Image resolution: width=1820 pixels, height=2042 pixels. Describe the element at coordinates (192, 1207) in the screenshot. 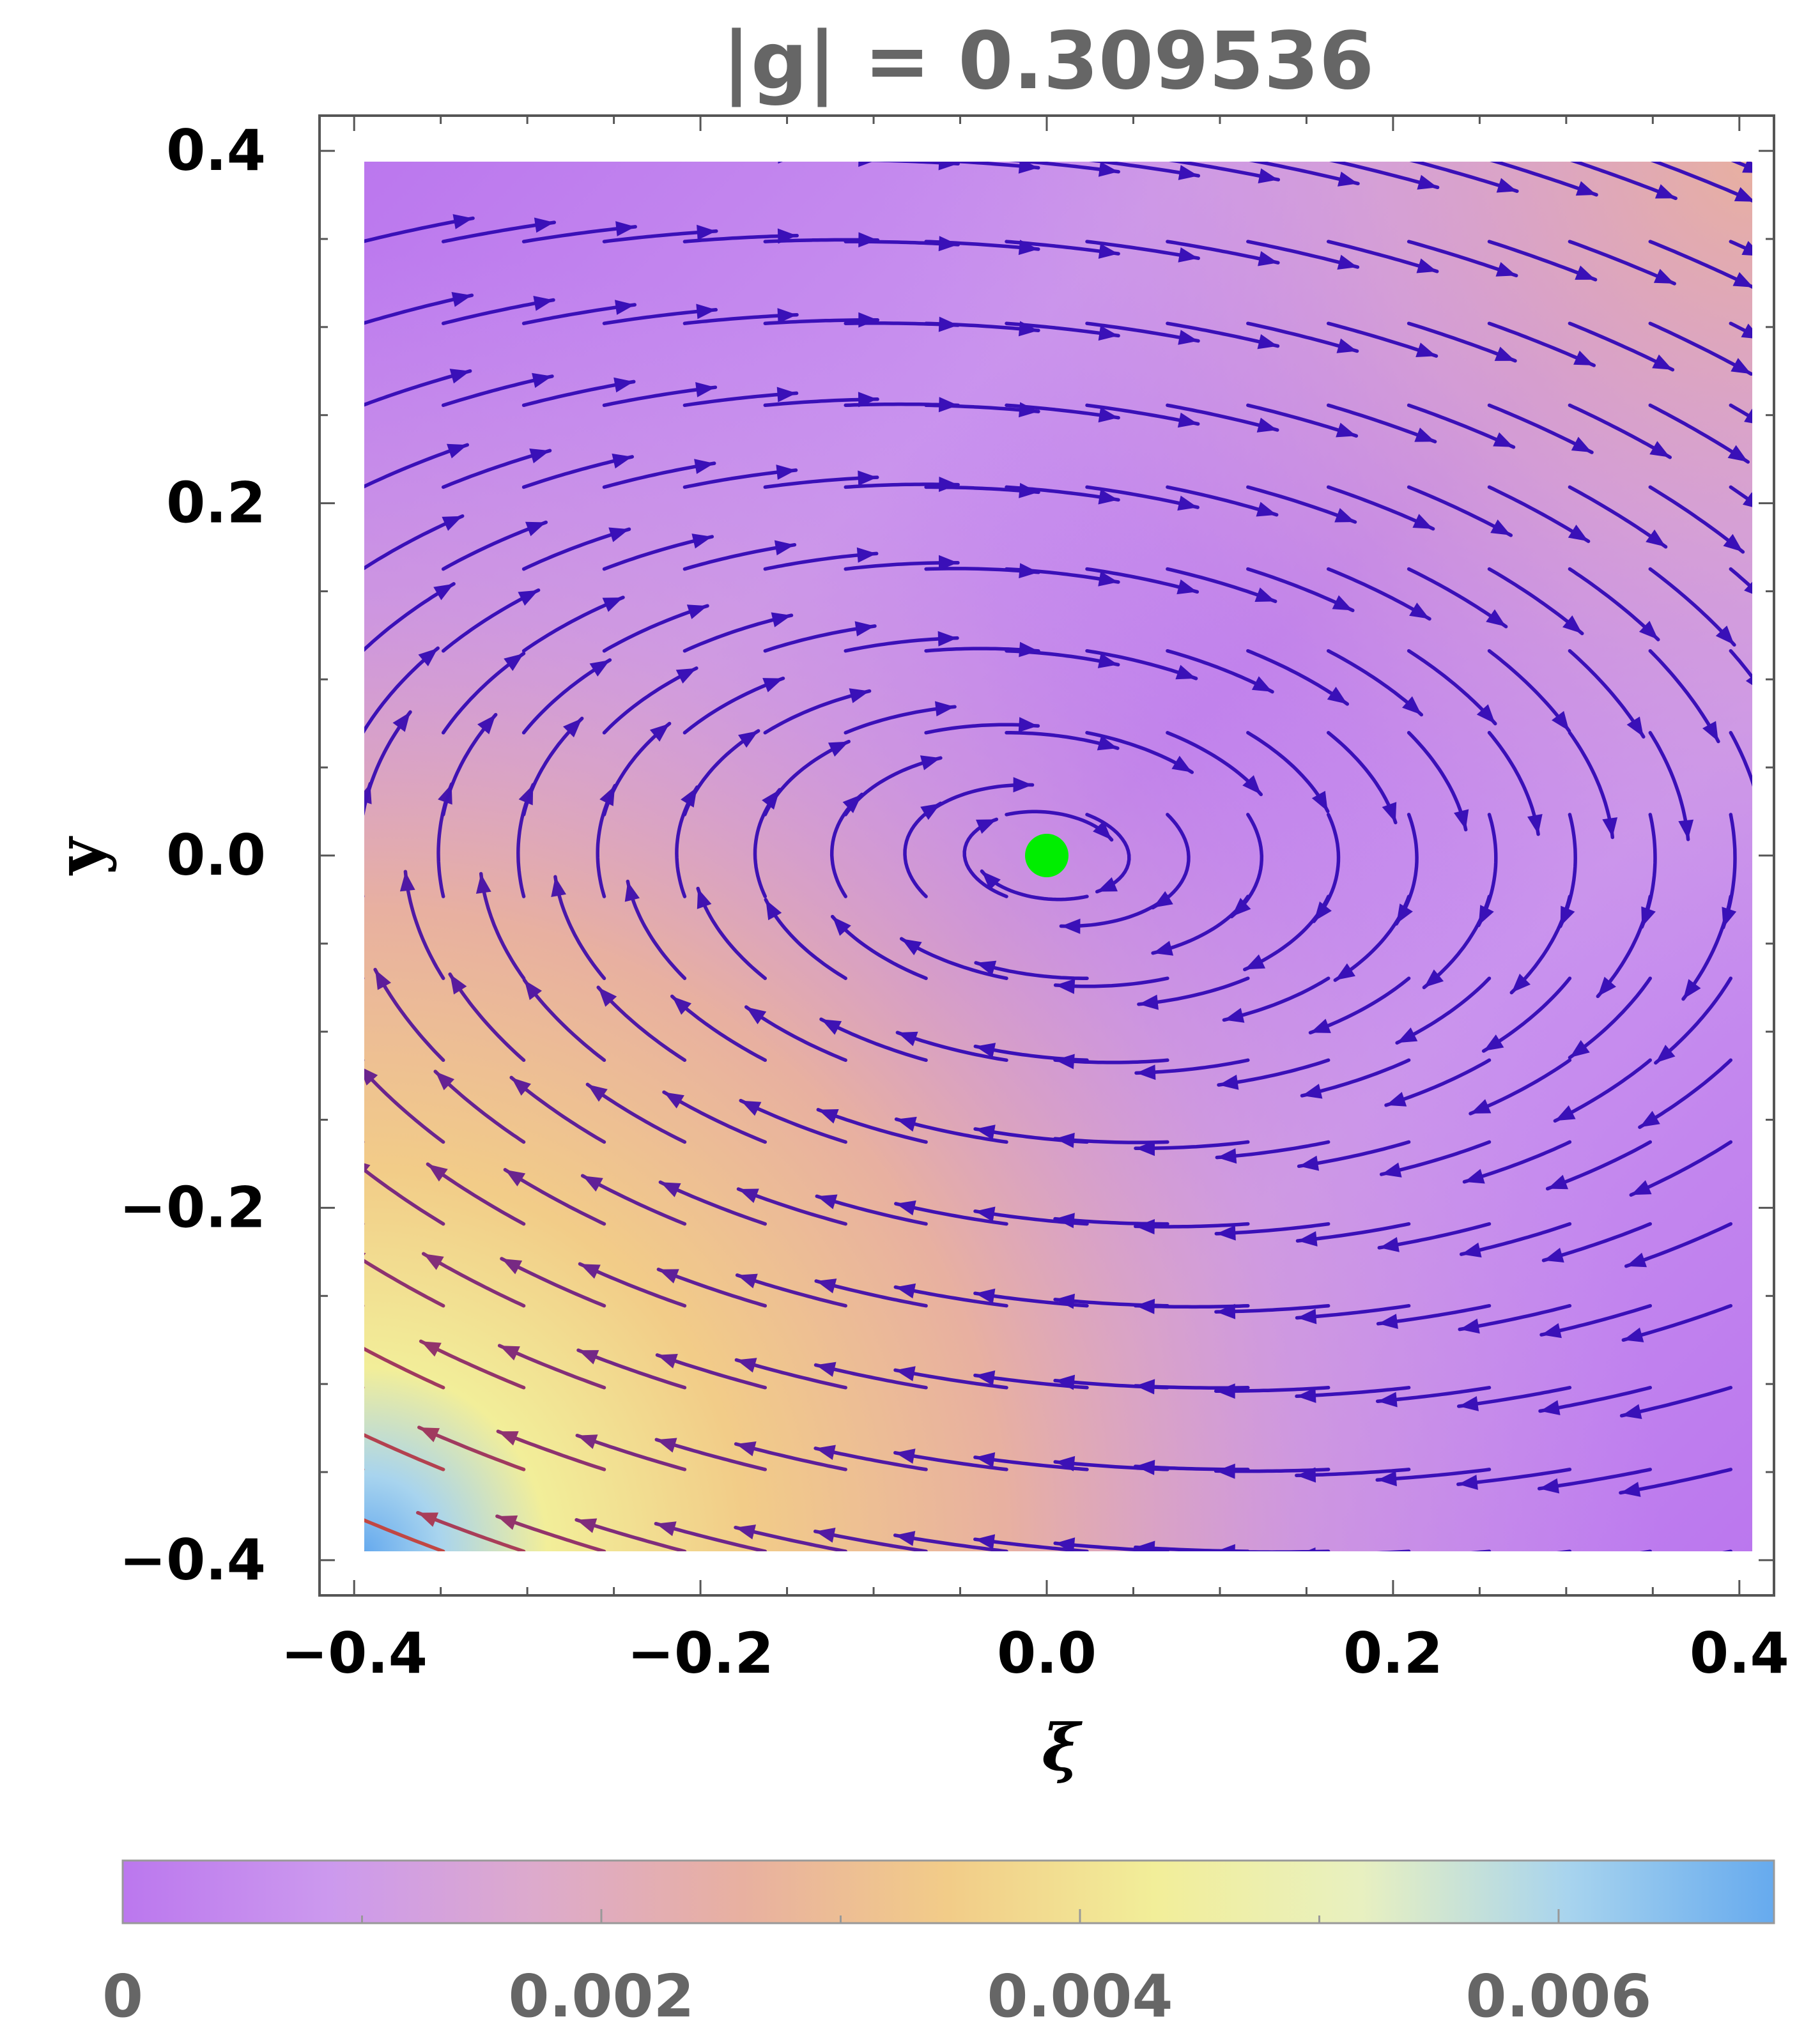

I see `y-tick-label: −0.2` at that location.